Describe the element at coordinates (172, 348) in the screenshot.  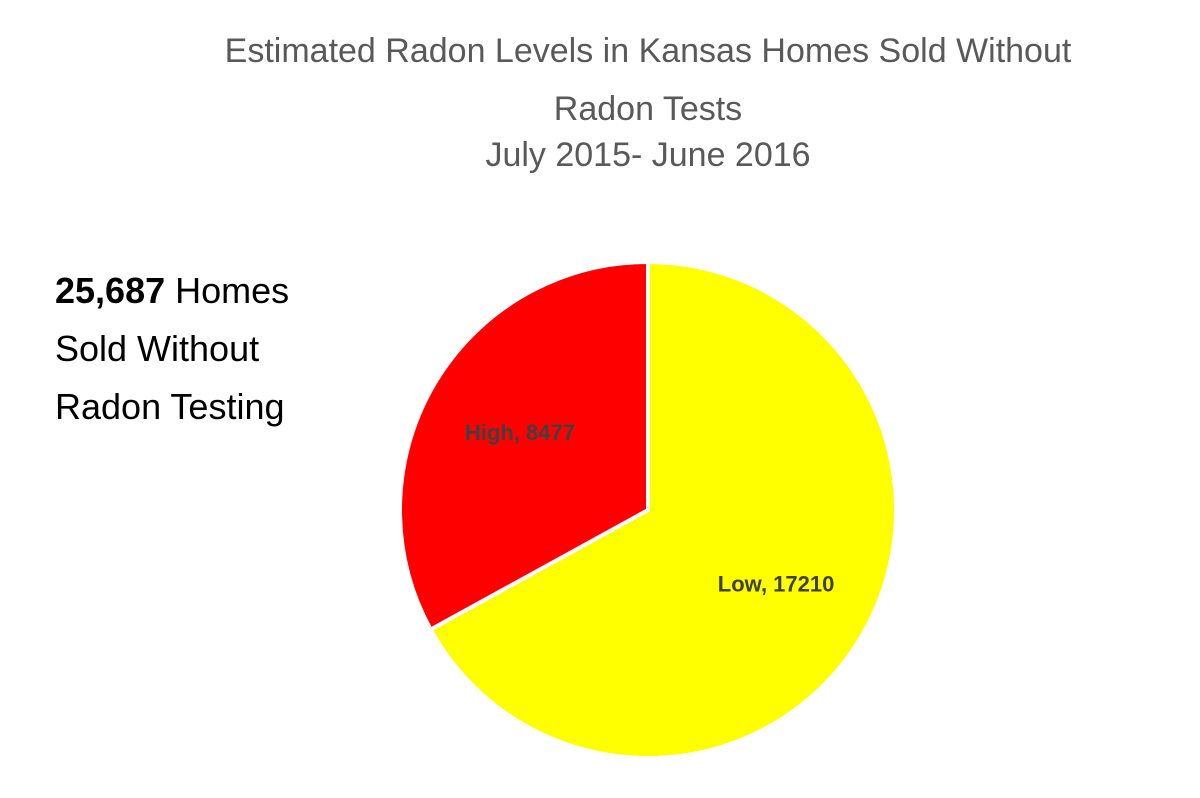
I see `annotation-text: Homes Sold Without Radon Testing` at that location.